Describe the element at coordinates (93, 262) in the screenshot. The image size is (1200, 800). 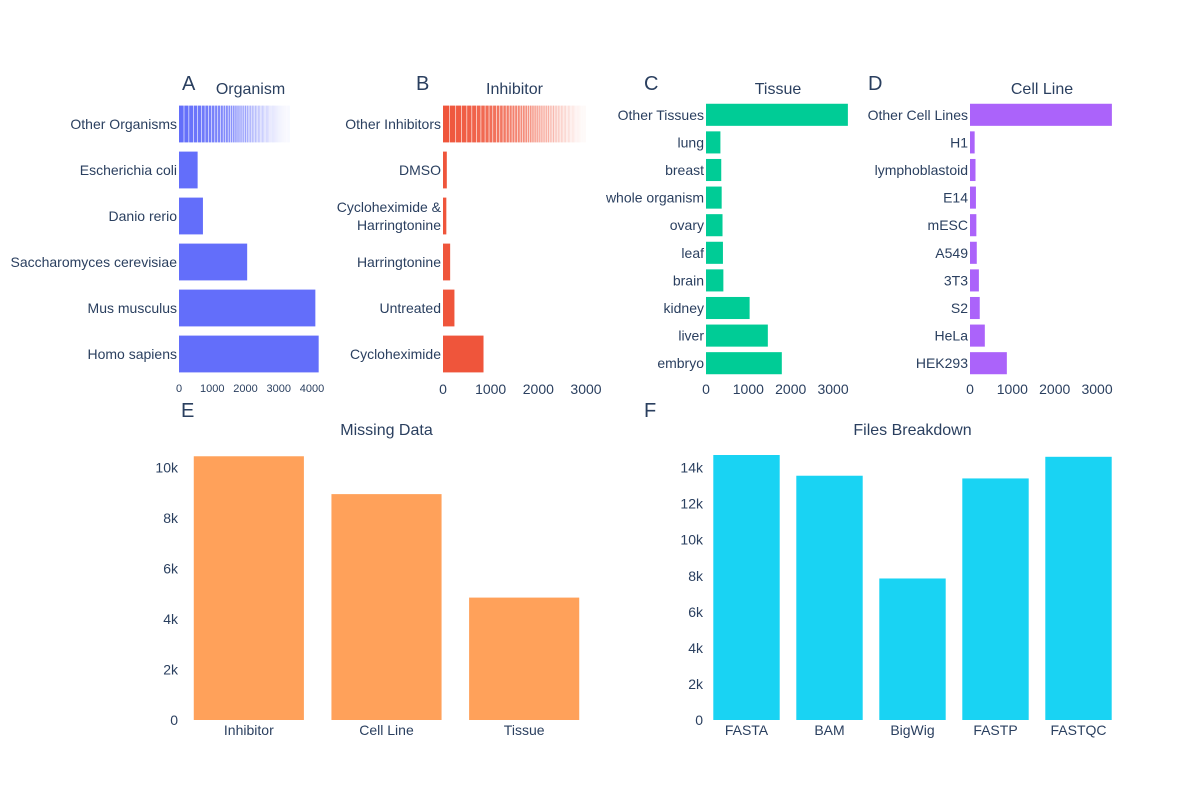
I see `category-label: Saccharomyces cerevisiae` at that location.